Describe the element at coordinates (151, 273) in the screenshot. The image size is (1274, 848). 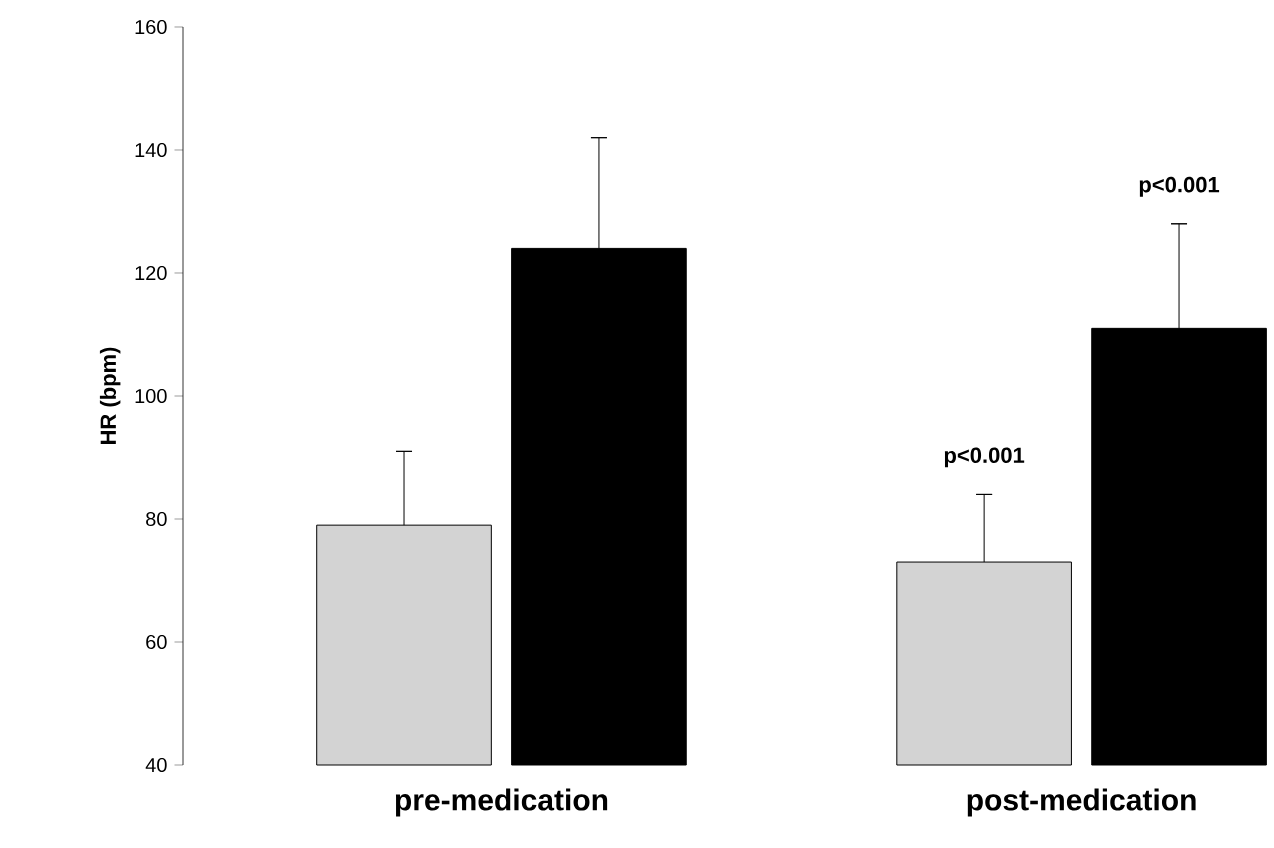
I see `y-tick-label: 120` at that location.